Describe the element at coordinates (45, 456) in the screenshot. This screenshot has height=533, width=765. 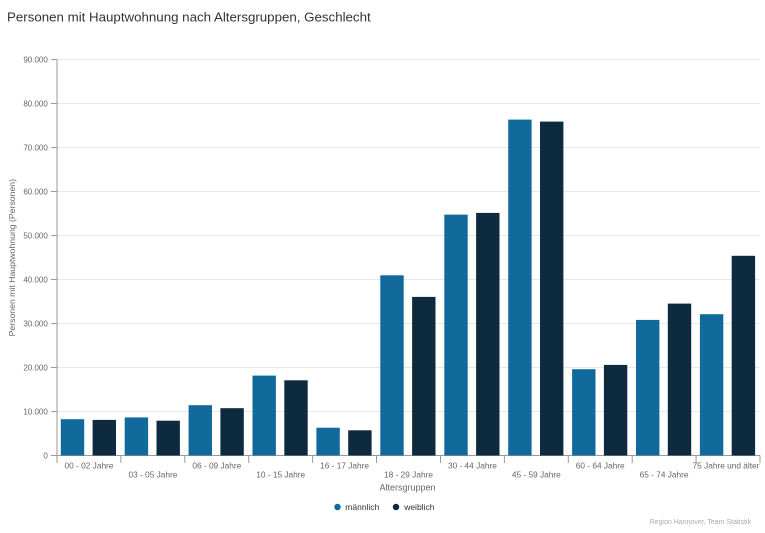
I see `svg-text: 0` at that location.